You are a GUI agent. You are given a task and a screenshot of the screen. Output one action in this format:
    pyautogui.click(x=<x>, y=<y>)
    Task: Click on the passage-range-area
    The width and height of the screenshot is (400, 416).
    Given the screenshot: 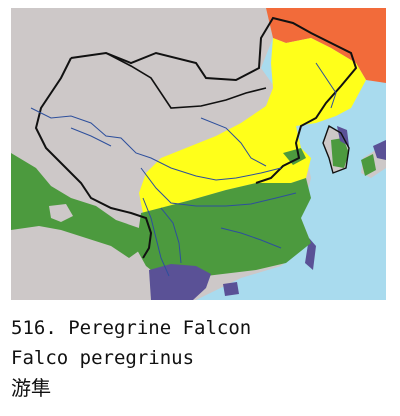 What is the action you would take?
    pyautogui.click(x=180, y=282)
    